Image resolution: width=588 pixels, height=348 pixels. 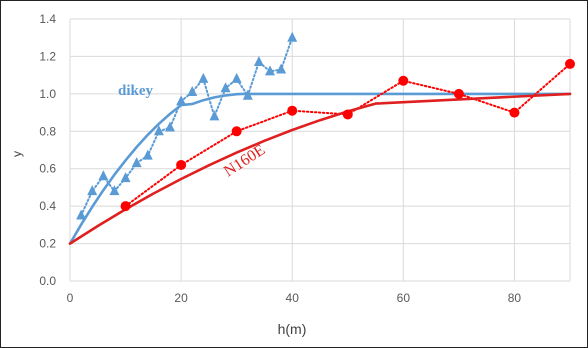 I want to click on x-tick-label: 20, so click(x=181, y=298).